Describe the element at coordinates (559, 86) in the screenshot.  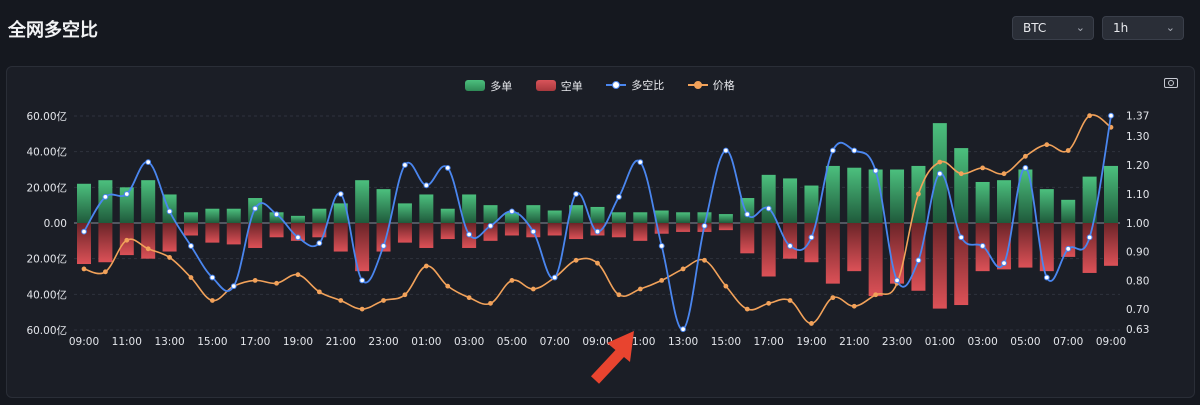
I see `legend-item-short: 空单` at that location.